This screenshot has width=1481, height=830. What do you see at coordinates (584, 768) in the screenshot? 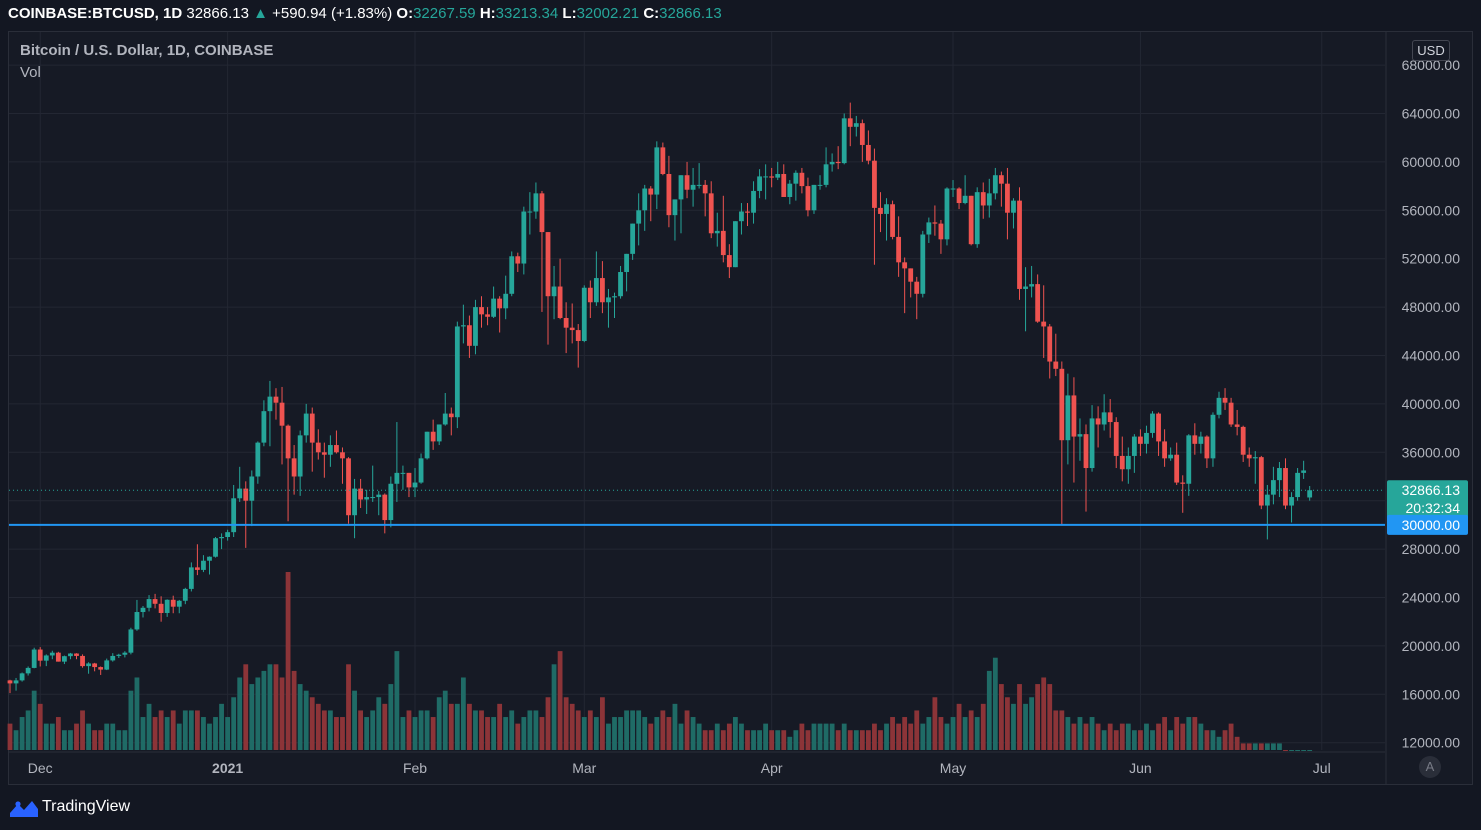
I see `time-axis-label: Mar` at bounding box center [584, 768].